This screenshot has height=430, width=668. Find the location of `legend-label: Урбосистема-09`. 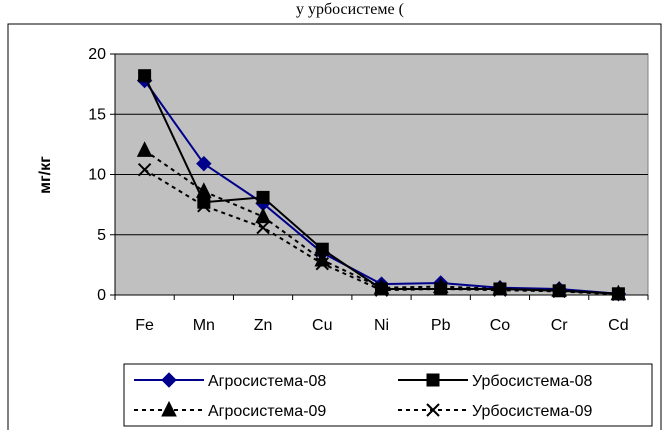

legend-label: Урбосистема-09 is located at coordinates (532, 411).